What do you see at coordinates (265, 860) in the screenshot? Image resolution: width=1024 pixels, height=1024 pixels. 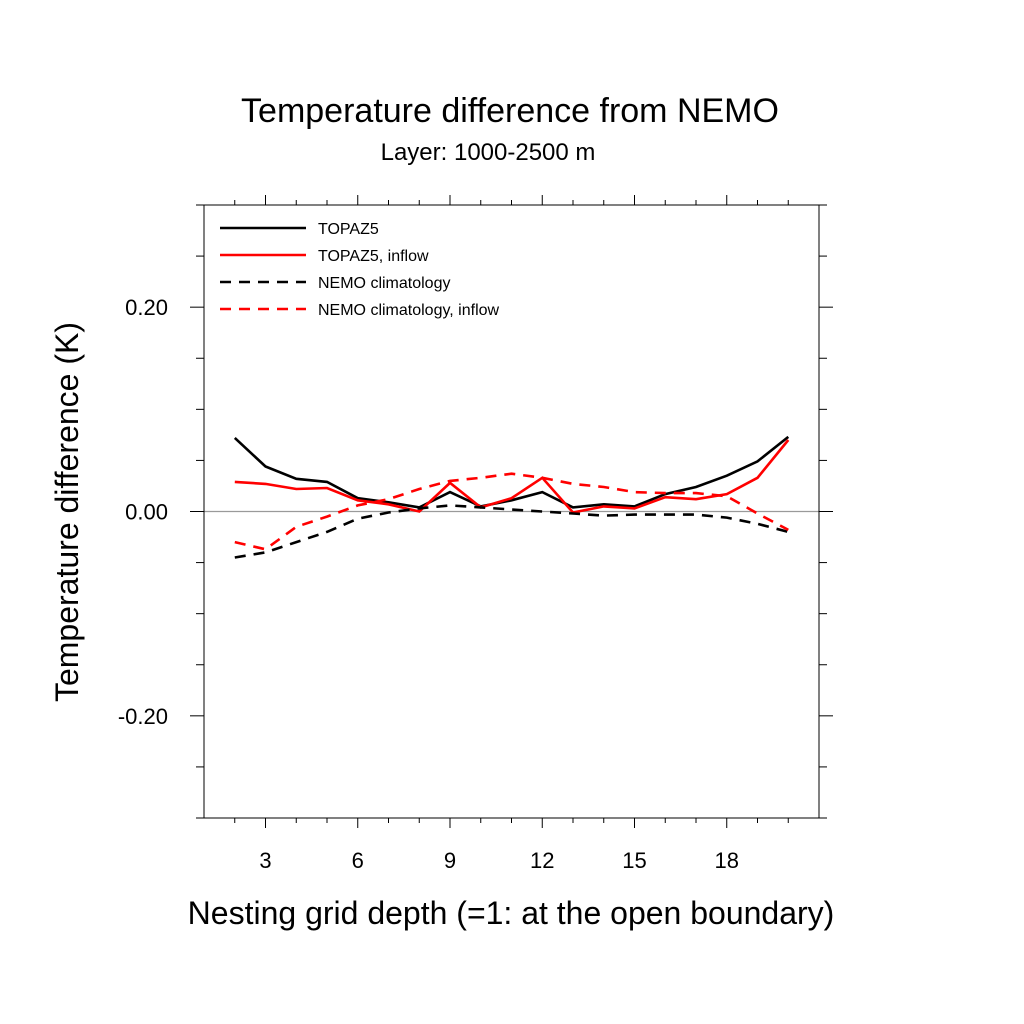 I see `x-tick-label: 3` at bounding box center [265, 860].